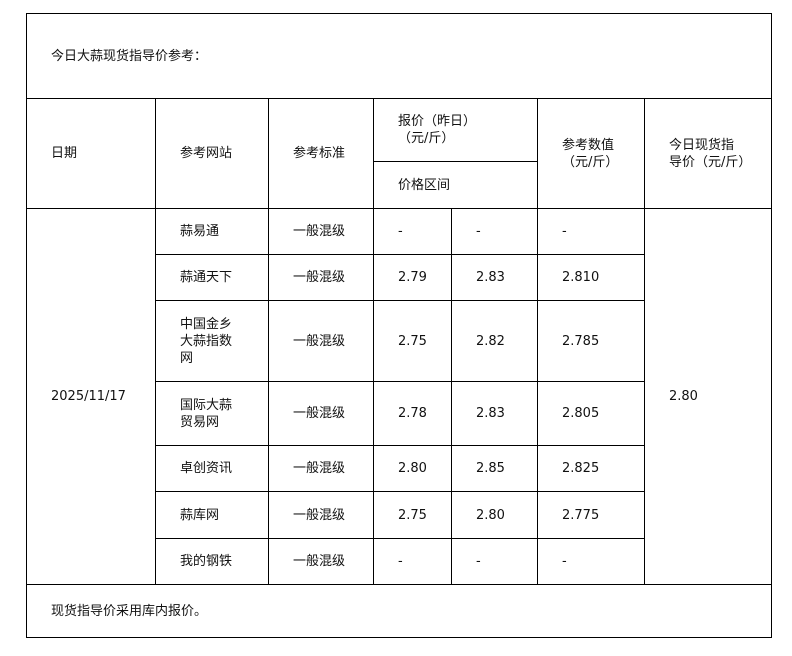  I want to click on table-footer-note: 现货指导价采用库内报价。, so click(399, 611).